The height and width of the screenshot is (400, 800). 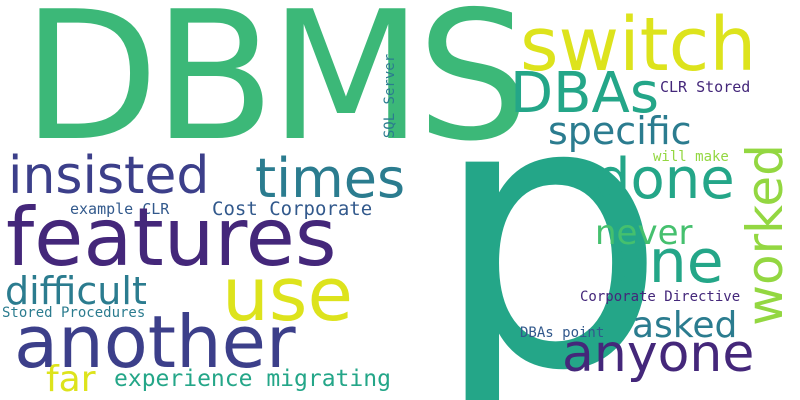 I want to click on word-done: done, so click(x=665, y=179).